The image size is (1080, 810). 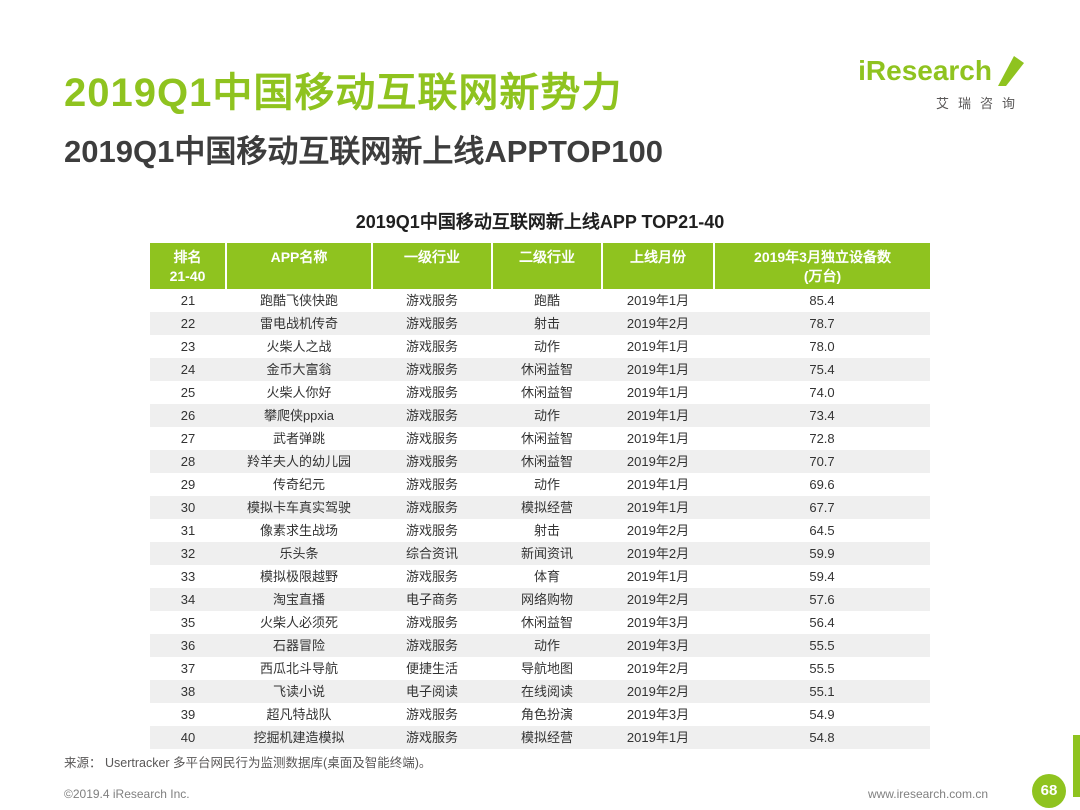 What do you see at coordinates (941, 84) in the screenshot?
I see `iresearch-logo: iResearch 艾瑞咨询` at bounding box center [941, 84].